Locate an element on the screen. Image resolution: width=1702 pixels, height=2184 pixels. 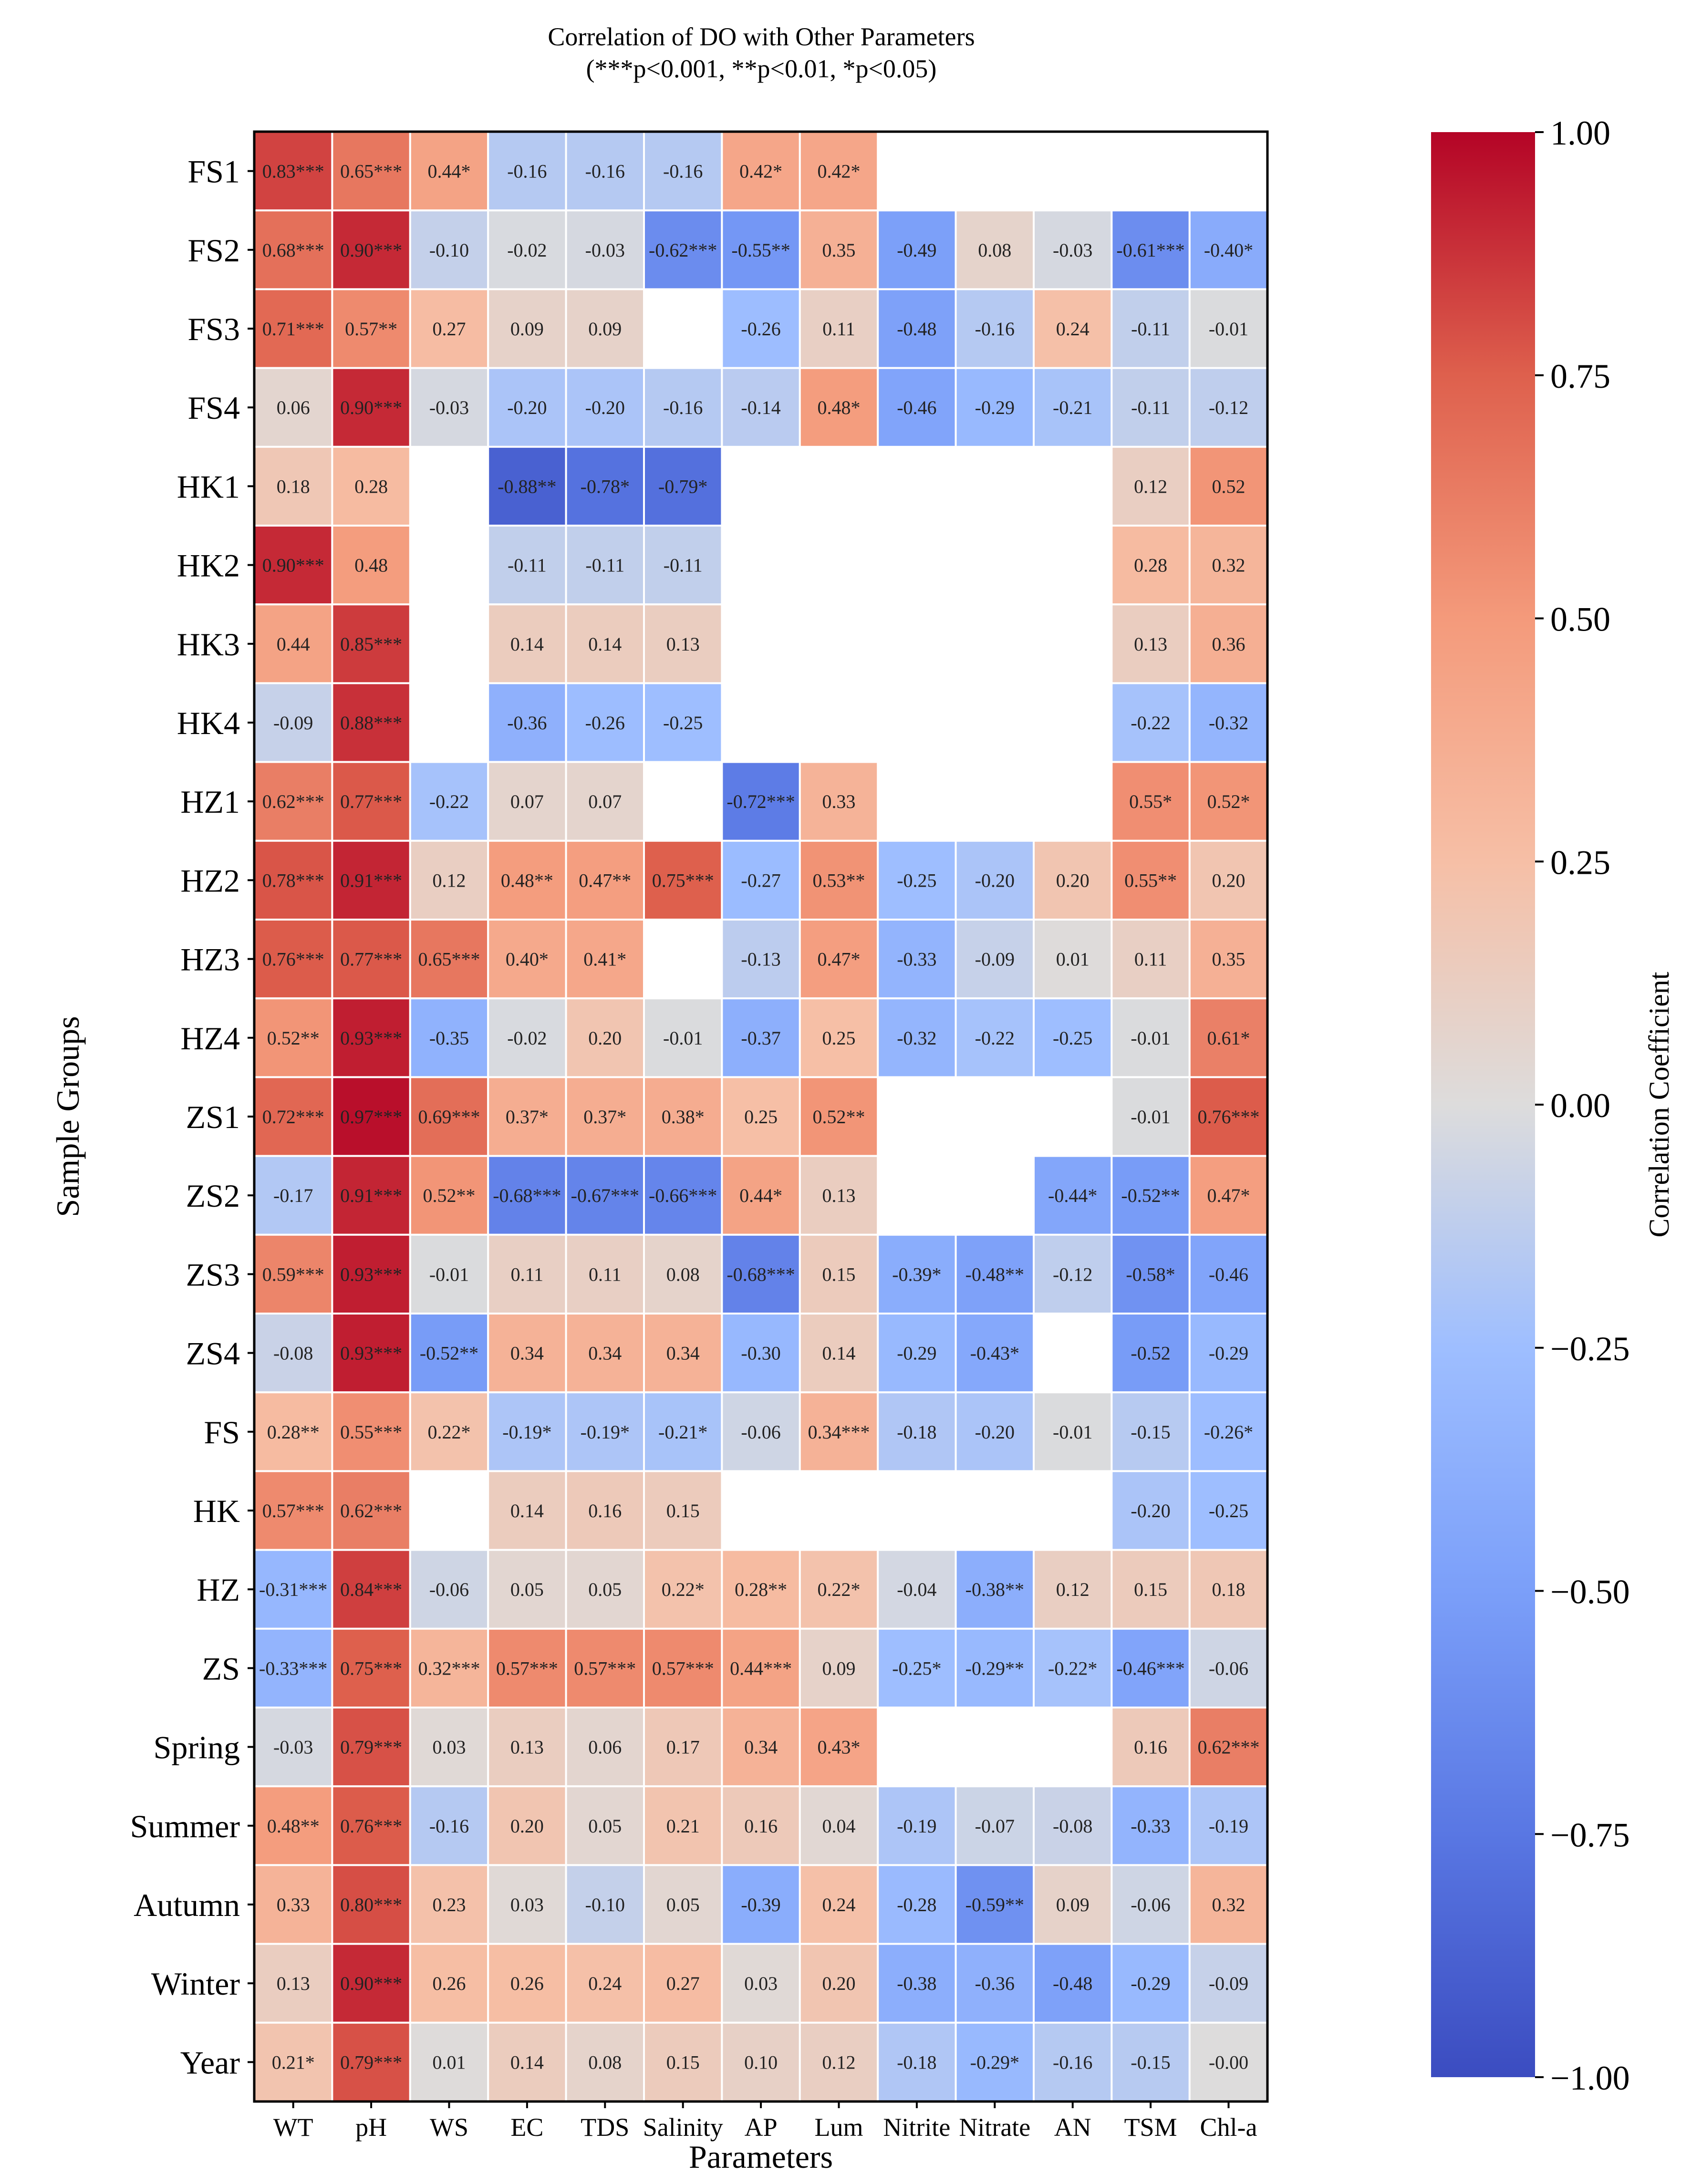
cell-value-label: 0.48** is located at coordinates (527, 880).